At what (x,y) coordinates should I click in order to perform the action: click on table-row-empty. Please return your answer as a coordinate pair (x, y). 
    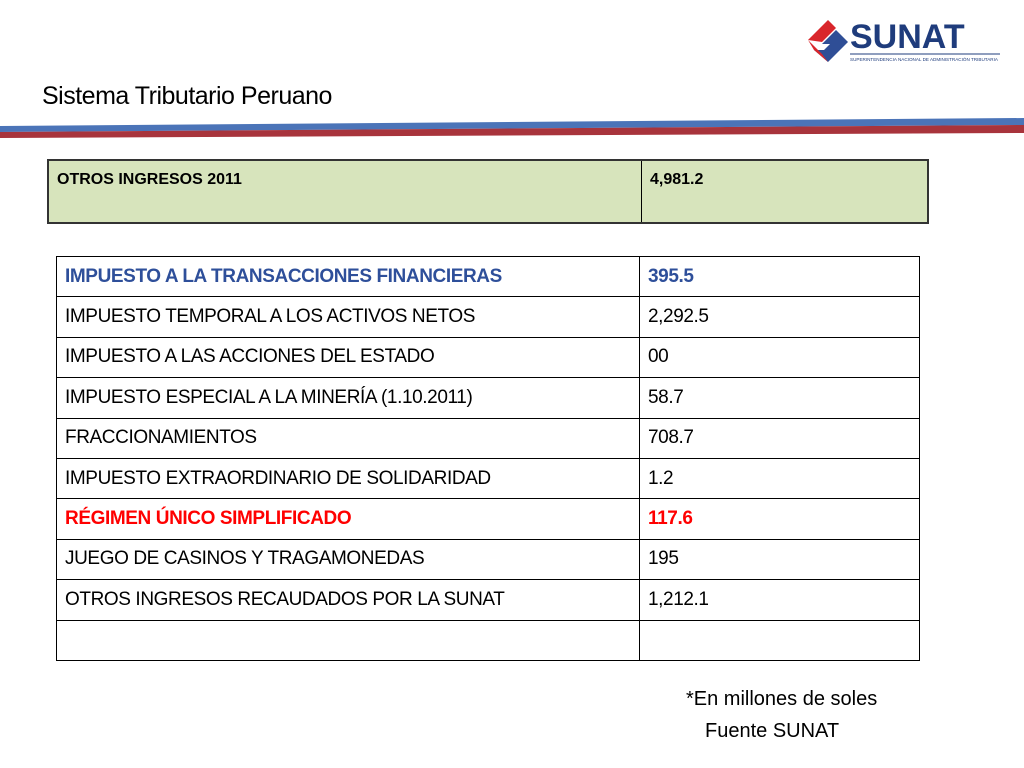
    Looking at the image, I should click on (488, 640).